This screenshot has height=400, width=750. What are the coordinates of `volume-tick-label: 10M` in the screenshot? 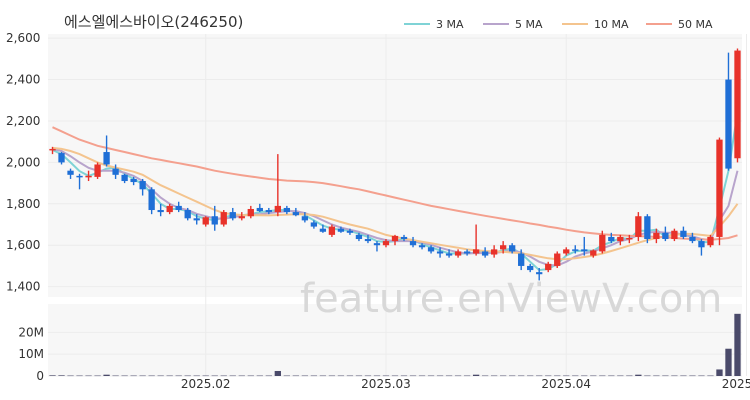 It's located at (31, 354).